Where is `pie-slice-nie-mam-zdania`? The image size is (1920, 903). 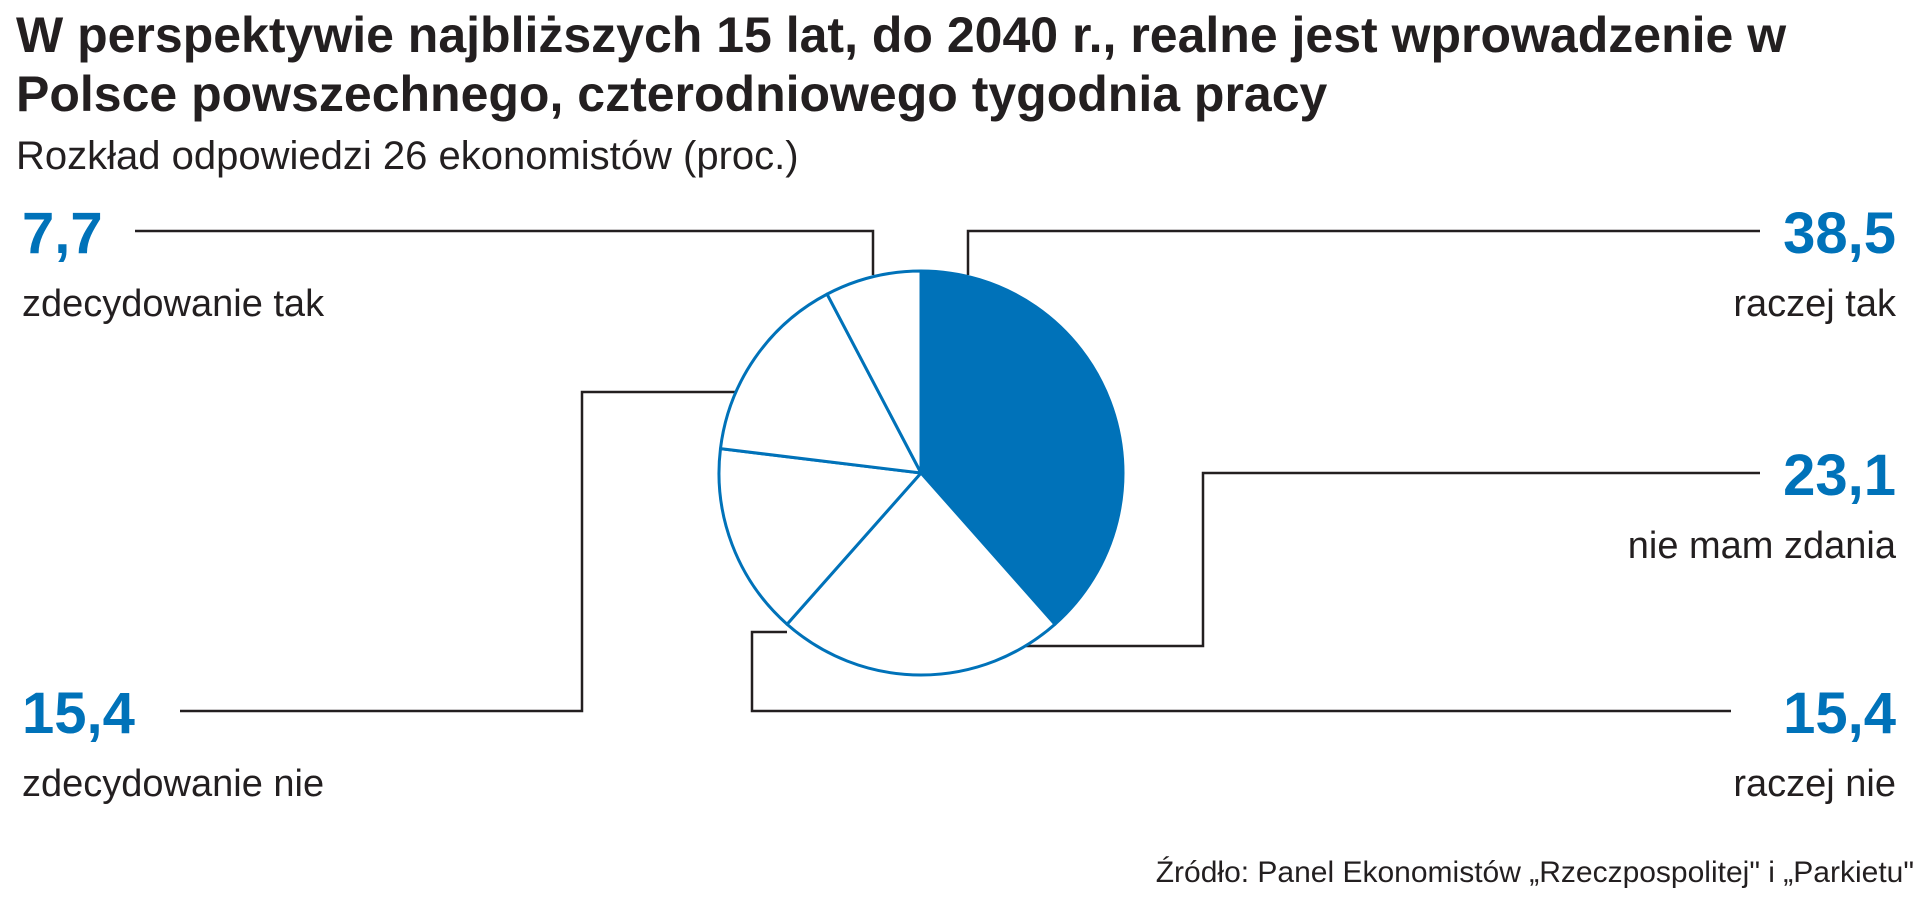 pie-slice-nie-mam-zdania is located at coordinates (921, 574).